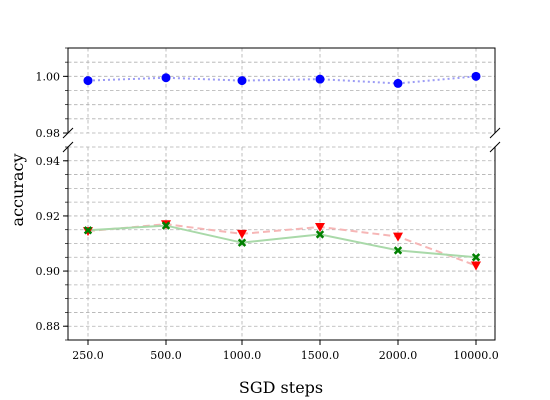  What do you see at coordinates (281, 387) in the screenshot?
I see `x-axis-label: SGD steps` at bounding box center [281, 387].